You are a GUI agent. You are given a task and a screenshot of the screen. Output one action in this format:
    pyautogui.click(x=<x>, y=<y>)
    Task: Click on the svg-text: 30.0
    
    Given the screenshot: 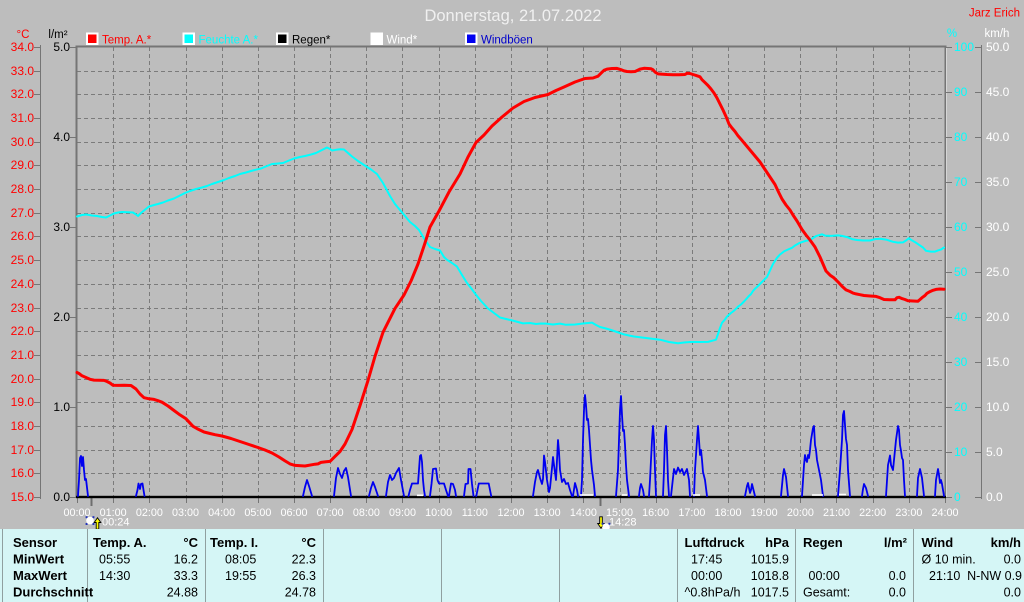 What is the action you would take?
    pyautogui.click(x=998, y=227)
    